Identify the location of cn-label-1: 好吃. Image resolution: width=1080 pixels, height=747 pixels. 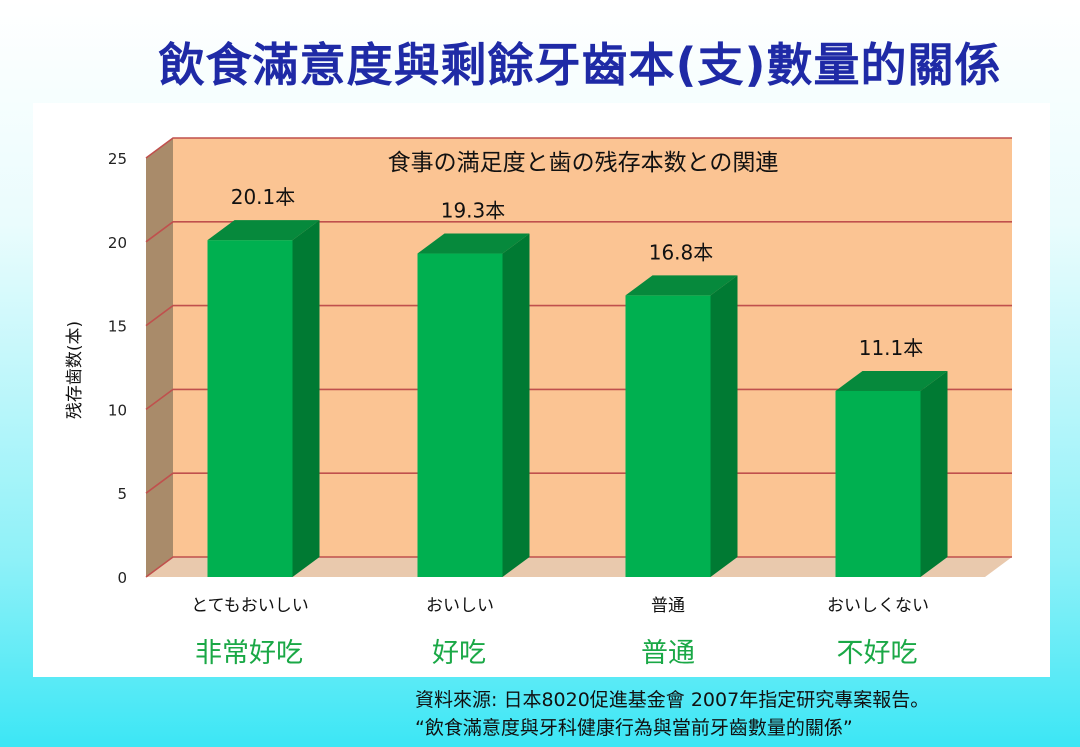
(459, 653).